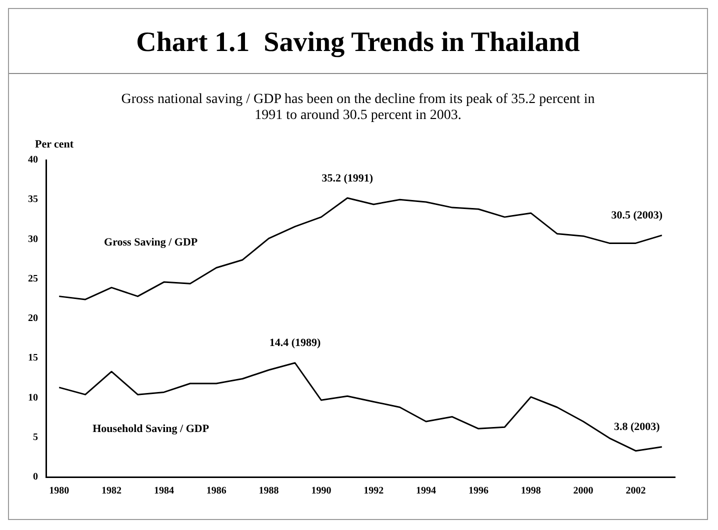 Image resolution: width=718 pixels, height=530 pixels. Describe the element at coordinates (374, 491) in the screenshot. I see `x-tick-label: 1992` at that location.